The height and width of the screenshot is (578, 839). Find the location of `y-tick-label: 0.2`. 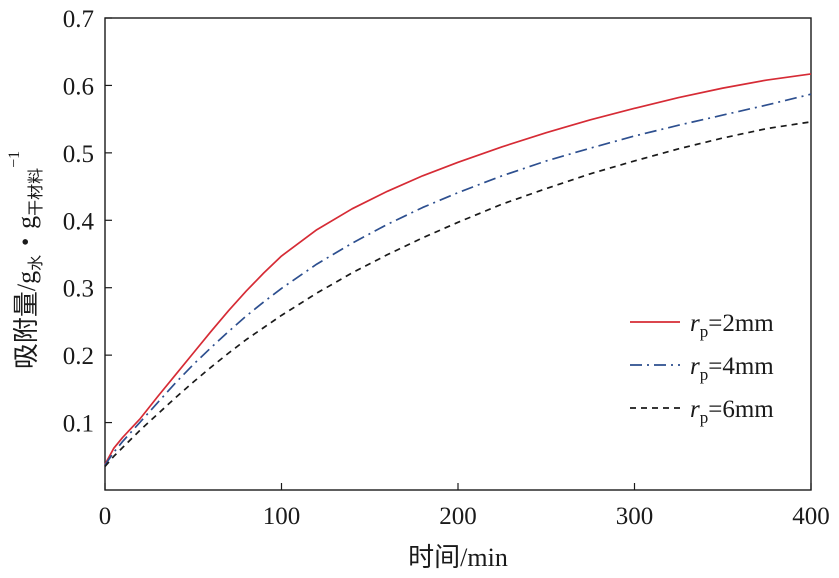

y-tick-label: 0.2 is located at coordinates (78, 356).